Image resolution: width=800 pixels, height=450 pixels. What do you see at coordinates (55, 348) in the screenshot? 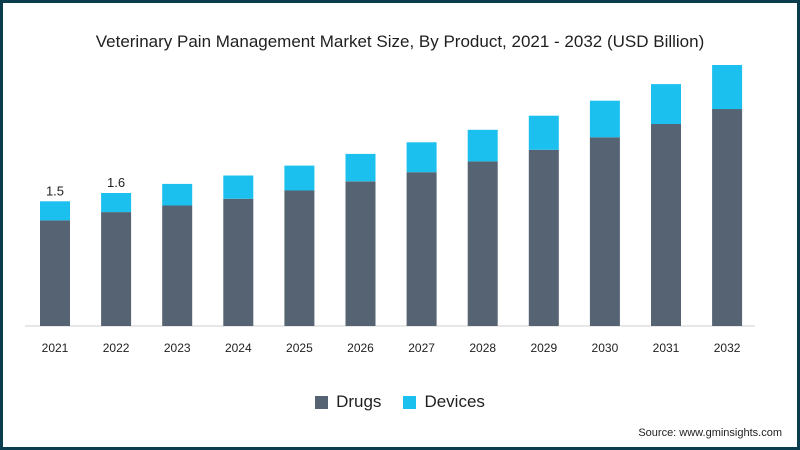
I see `x-tick-label-2021: 2021` at bounding box center [55, 348].